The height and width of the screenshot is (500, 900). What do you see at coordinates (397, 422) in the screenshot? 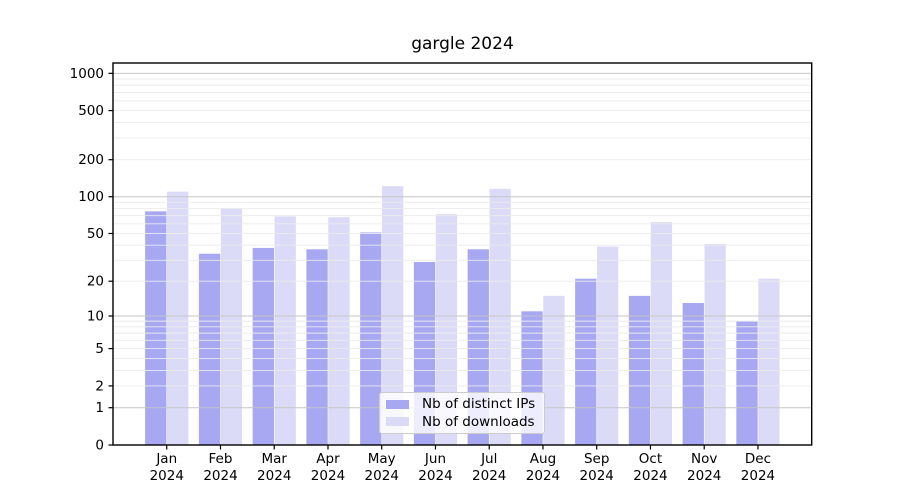
I see `legend-swatch-downloads` at bounding box center [397, 422].